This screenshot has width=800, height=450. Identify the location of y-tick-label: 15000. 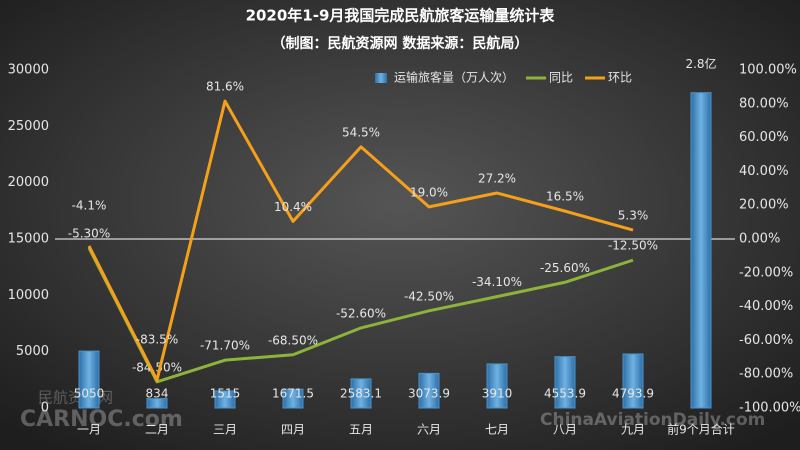
(28, 239).